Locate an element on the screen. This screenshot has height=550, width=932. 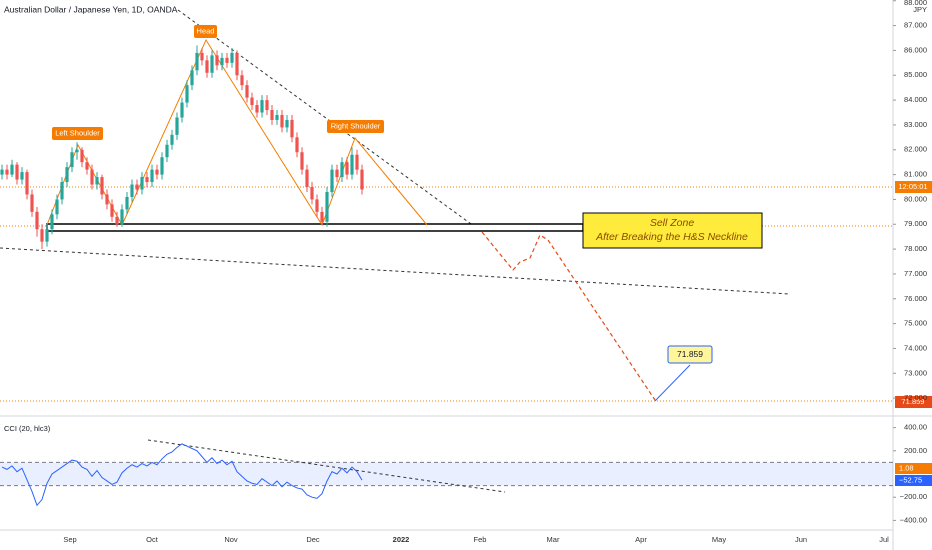
annotation: Right Shoulder is located at coordinates (356, 125).